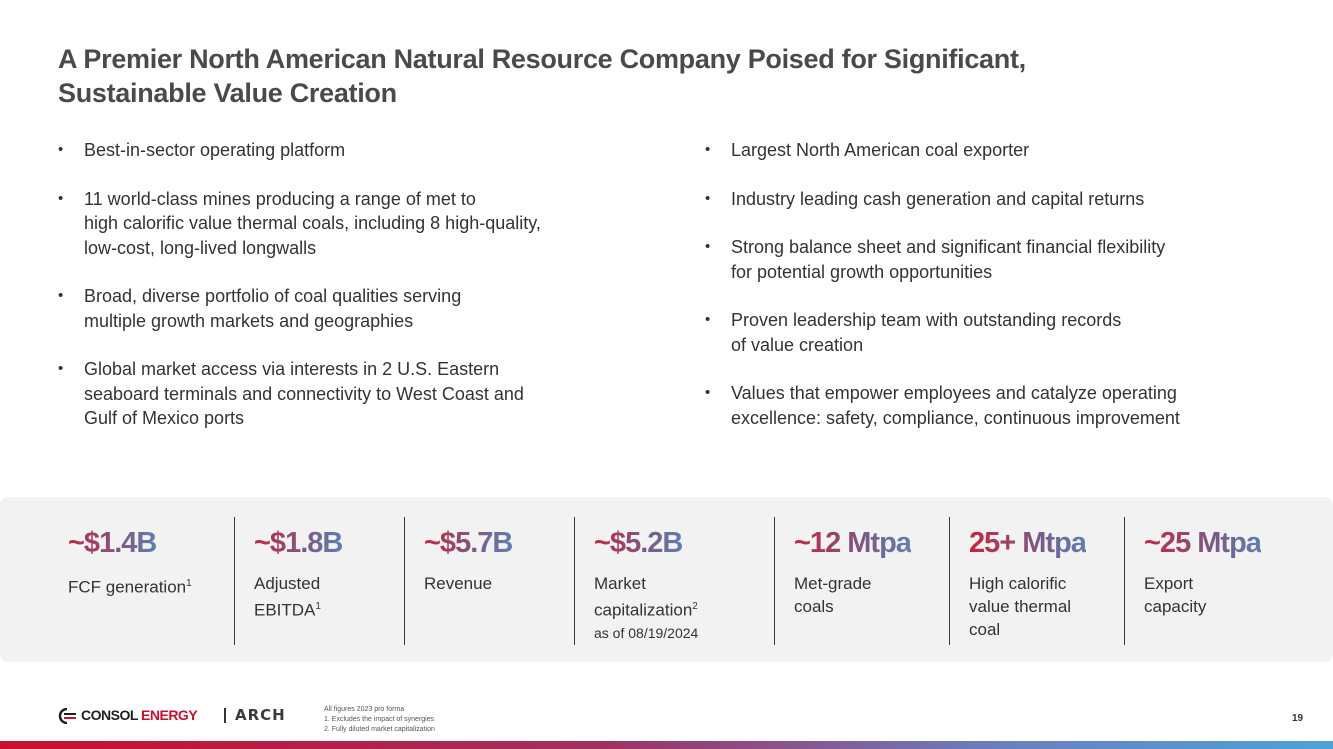 The image size is (1333, 749). I want to click on stat-value: ~$1.4B, so click(112, 543).